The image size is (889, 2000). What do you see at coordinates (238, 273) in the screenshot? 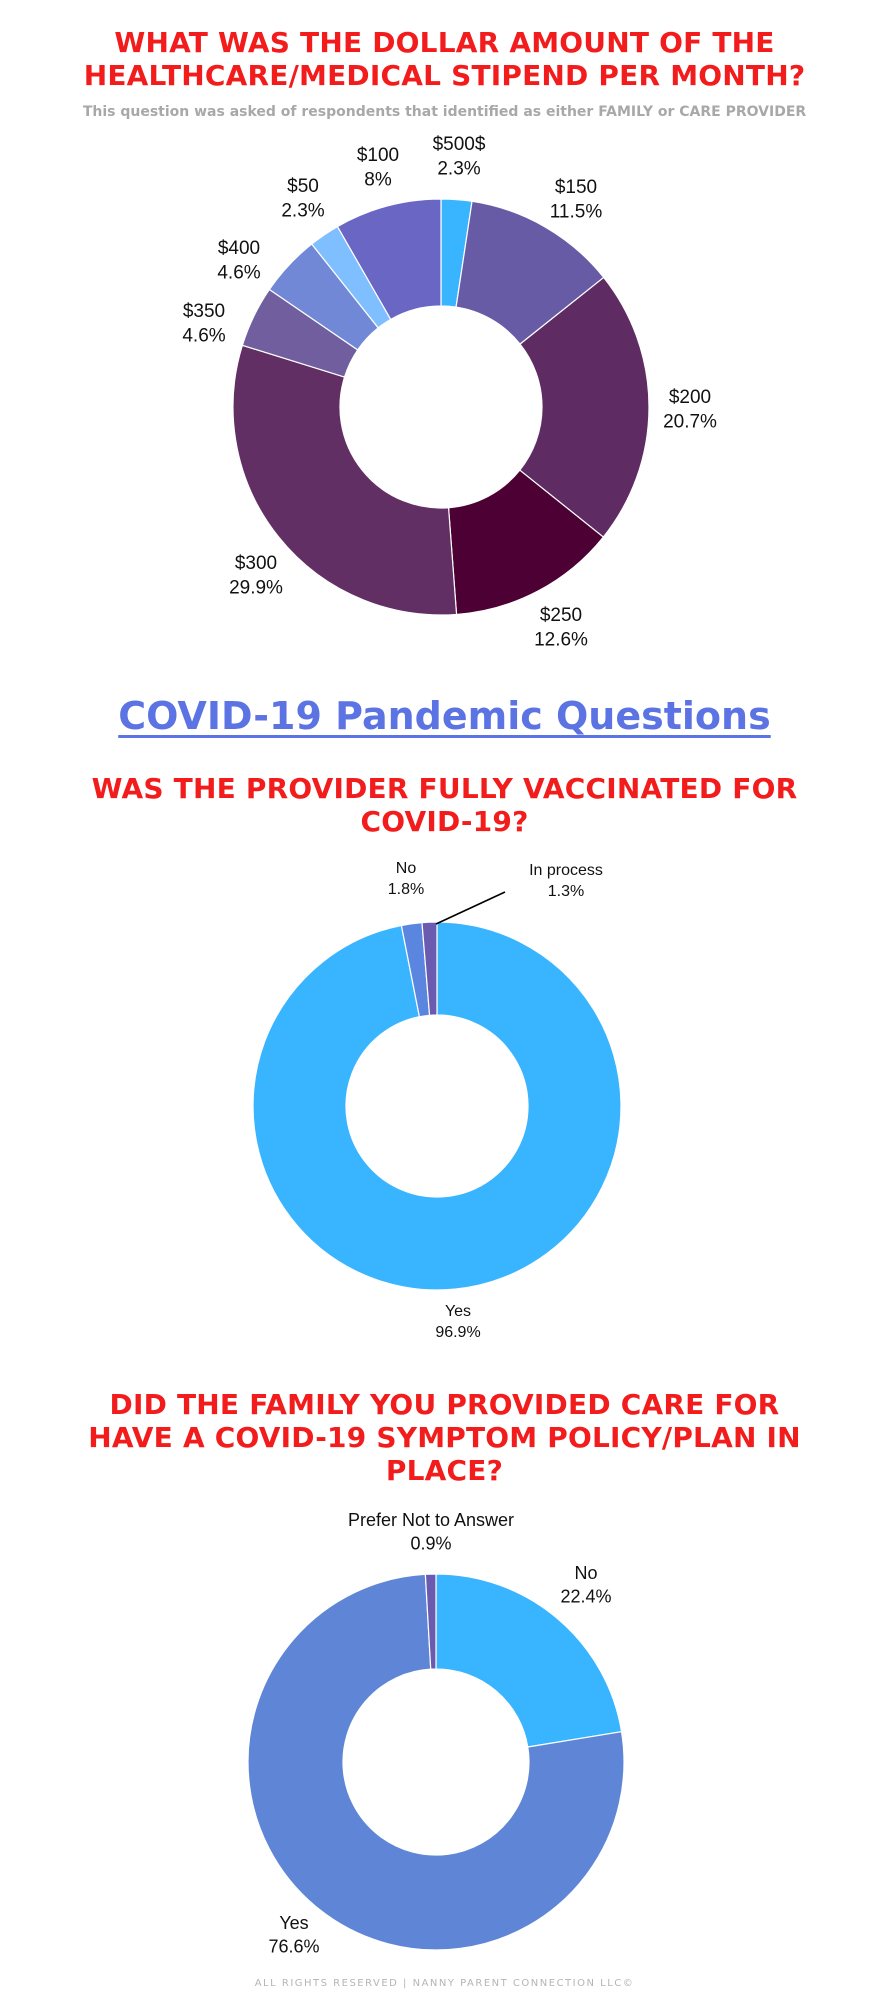
I see `value-label-400: 4.6%` at bounding box center [238, 273].